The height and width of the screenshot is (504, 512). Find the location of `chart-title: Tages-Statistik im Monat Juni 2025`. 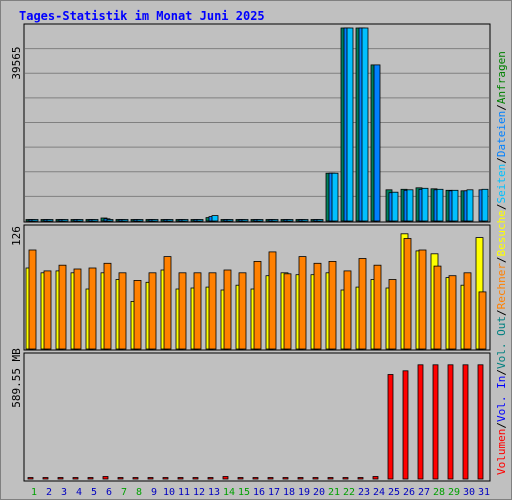

chart-title: Tages-Statistik im Monat Juni 2025 is located at coordinates (142, 16).